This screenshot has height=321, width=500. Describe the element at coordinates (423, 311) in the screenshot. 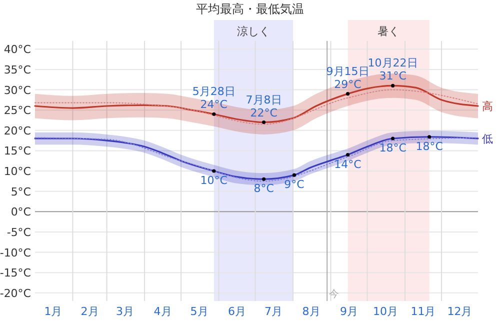

I see `x-tick-label: 11月` at that location.